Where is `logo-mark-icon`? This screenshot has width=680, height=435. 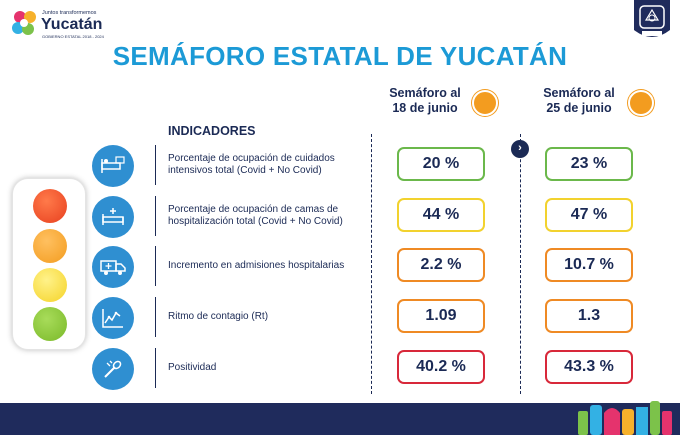
logo-mark-icon is located at coordinates (24, 23).